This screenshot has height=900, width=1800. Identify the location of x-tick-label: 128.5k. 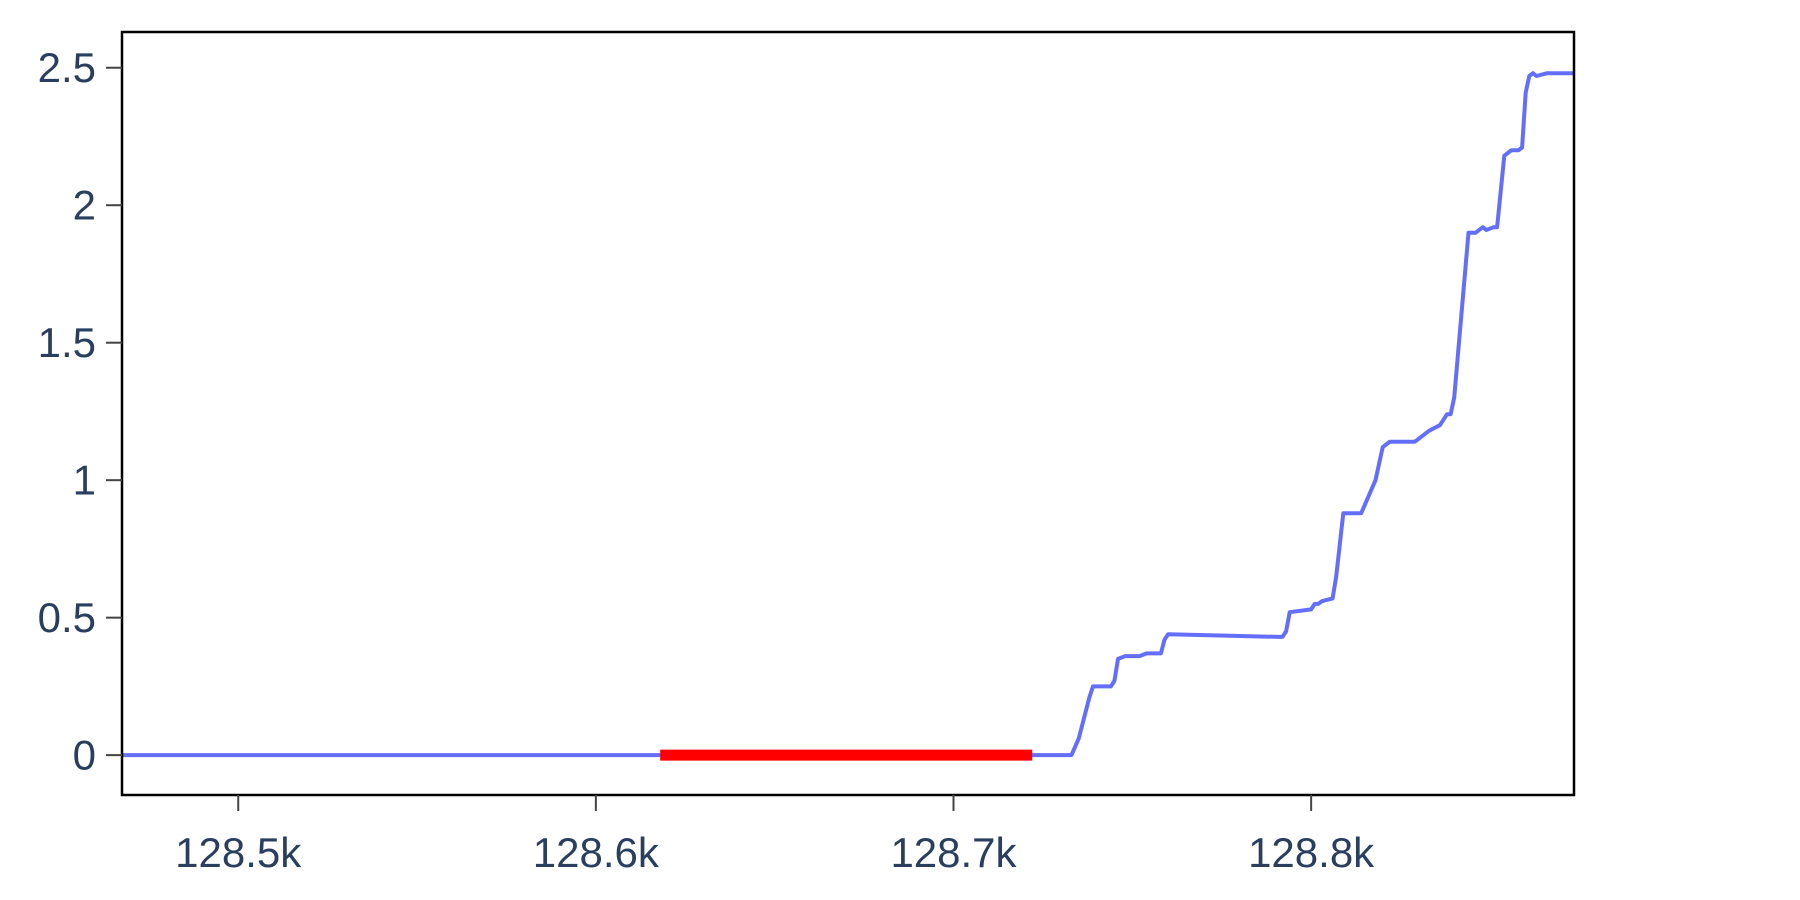
(238, 852).